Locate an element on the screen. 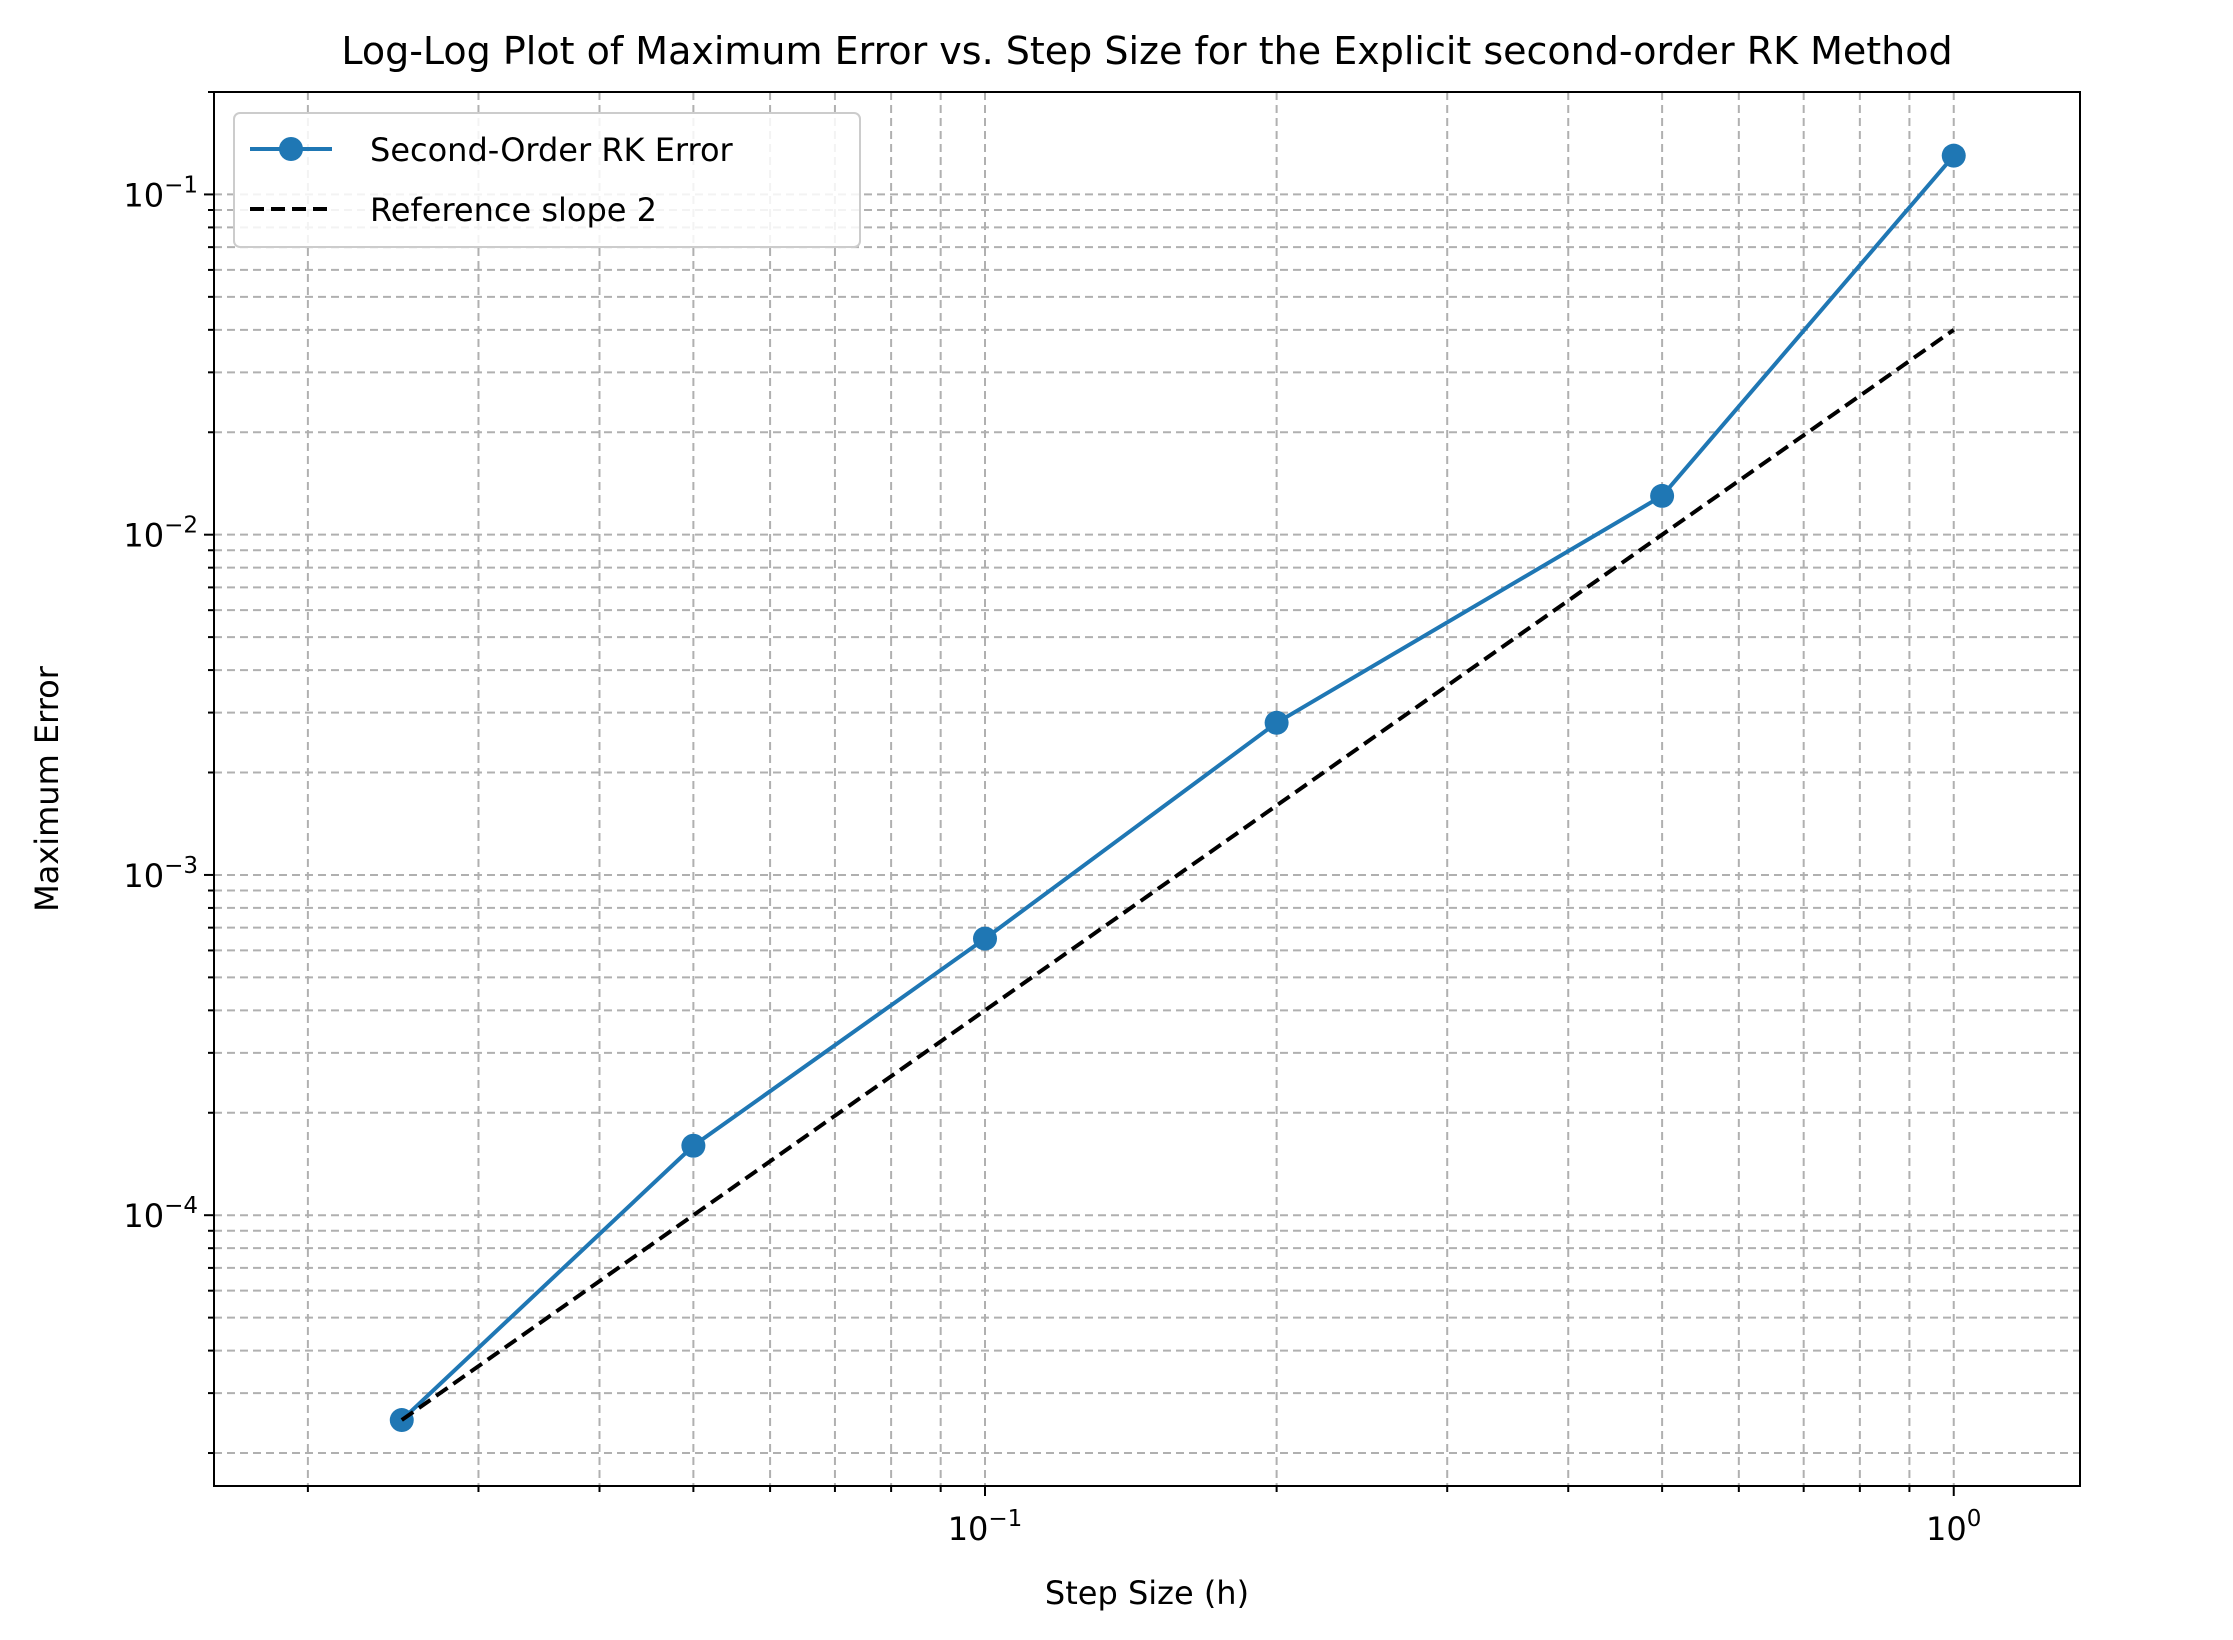 The height and width of the screenshot is (1640, 2233). y-axis-label: Maximum Error is located at coordinates (47, 788).